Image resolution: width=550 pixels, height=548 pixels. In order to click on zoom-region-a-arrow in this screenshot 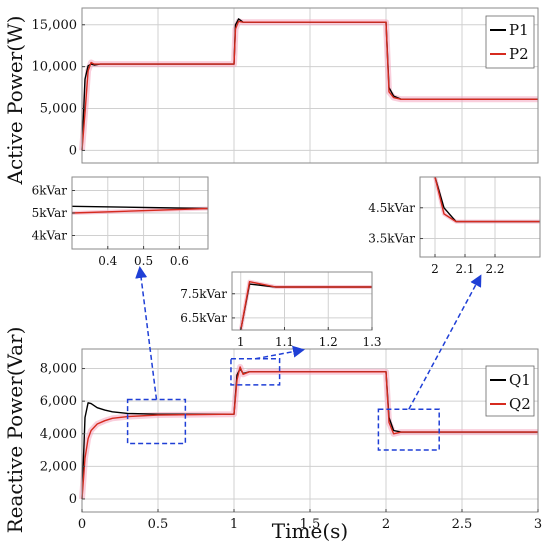, I will do `click(146, 333)`.